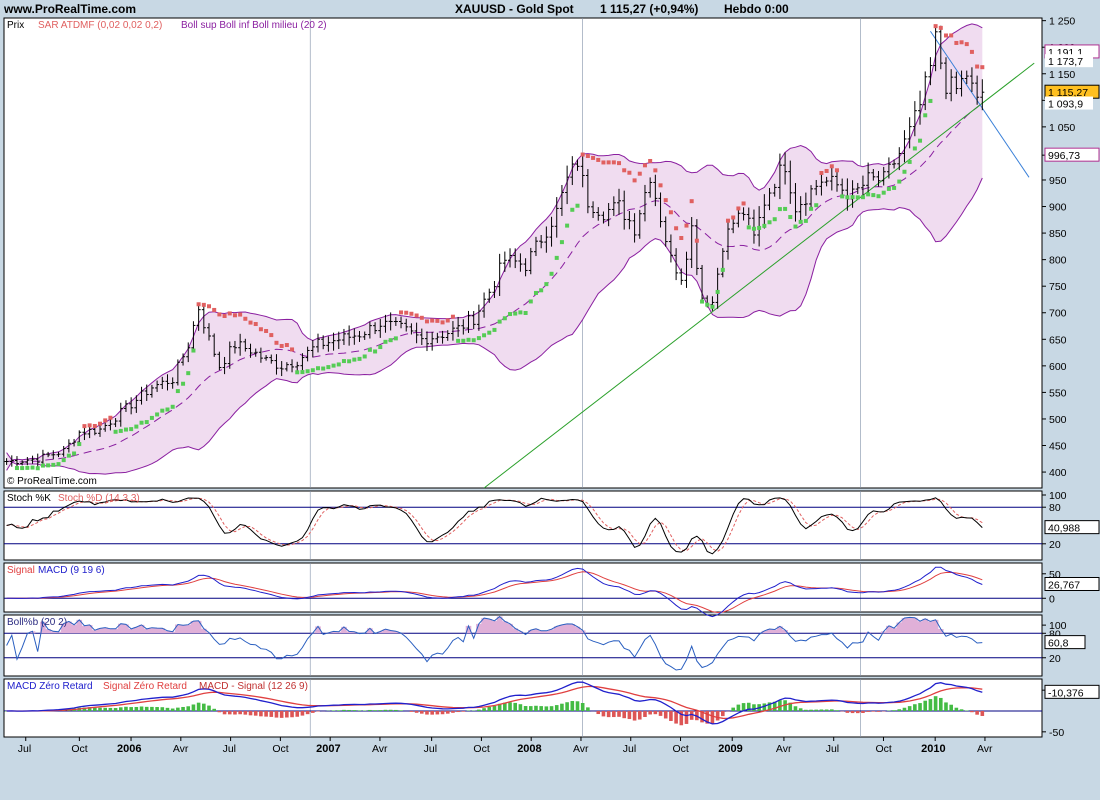 The width and height of the screenshot is (1100, 800). Describe the element at coordinates (70, 9) in the screenshot. I see `site-name: www.ProRealTime.com` at that location.